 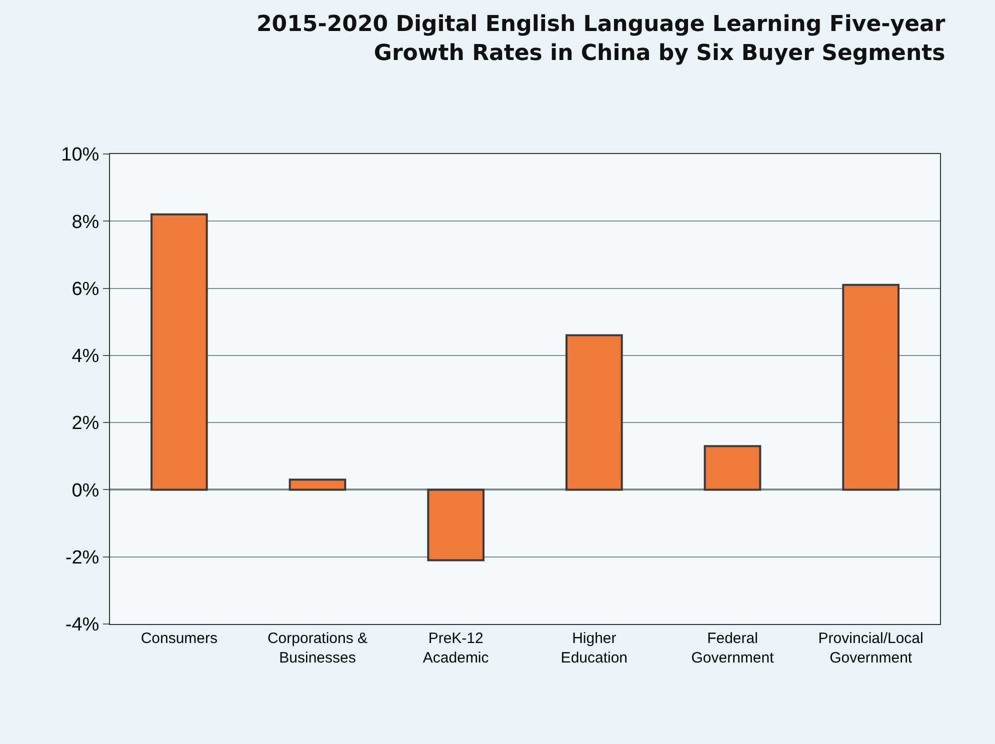 I want to click on chart-title: 2015-2020 Digital English Language Learning Five-year Growth Rates in China by Six Buyer Segments, so click(x=601, y=39).